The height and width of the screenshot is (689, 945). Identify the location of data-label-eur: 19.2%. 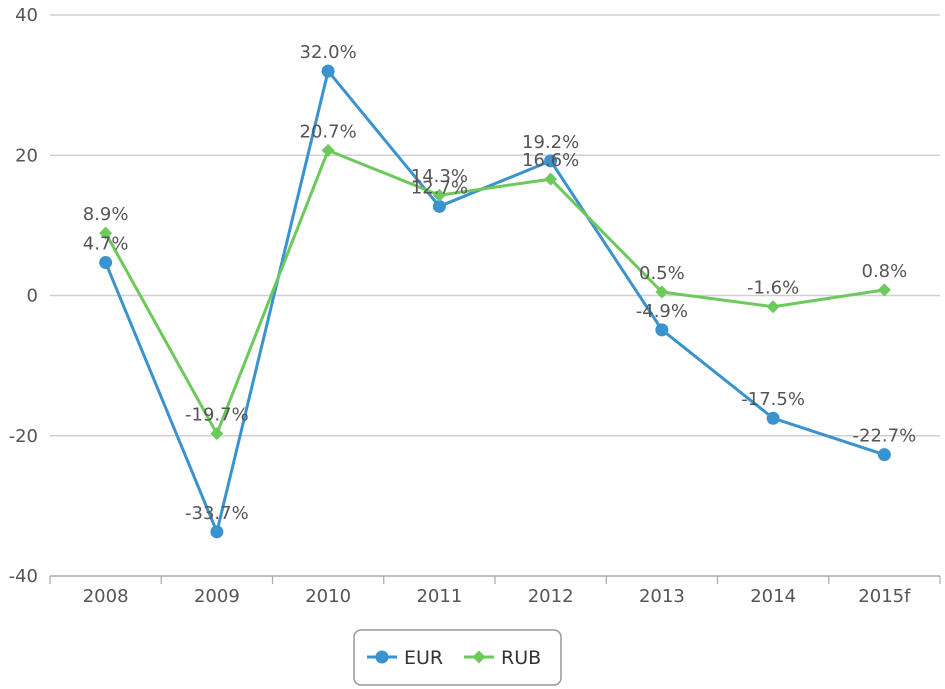
(550, 142).